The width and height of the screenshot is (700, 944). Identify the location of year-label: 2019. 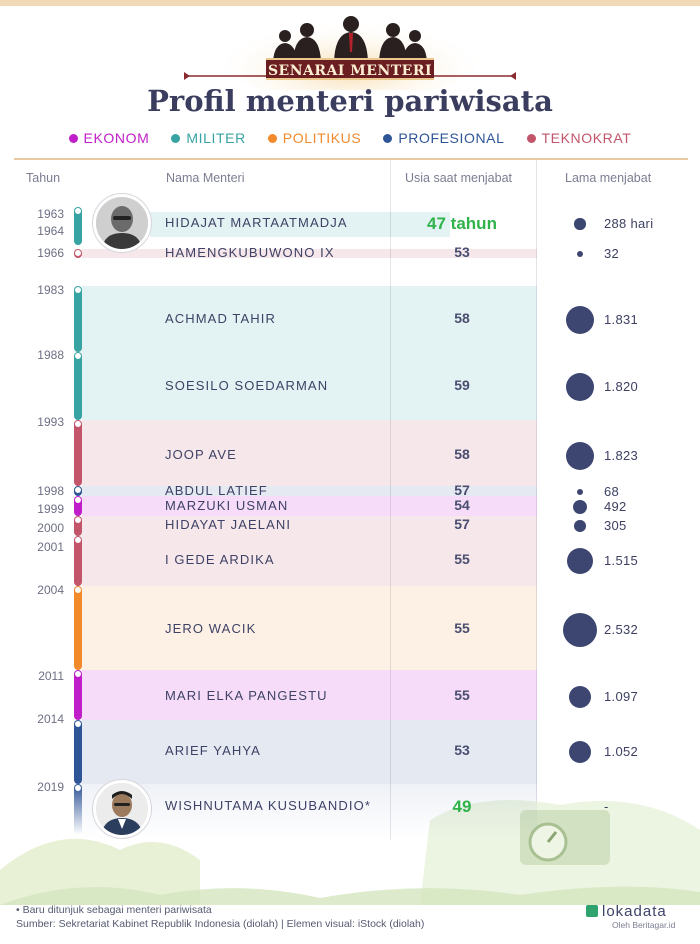
(50, 787).